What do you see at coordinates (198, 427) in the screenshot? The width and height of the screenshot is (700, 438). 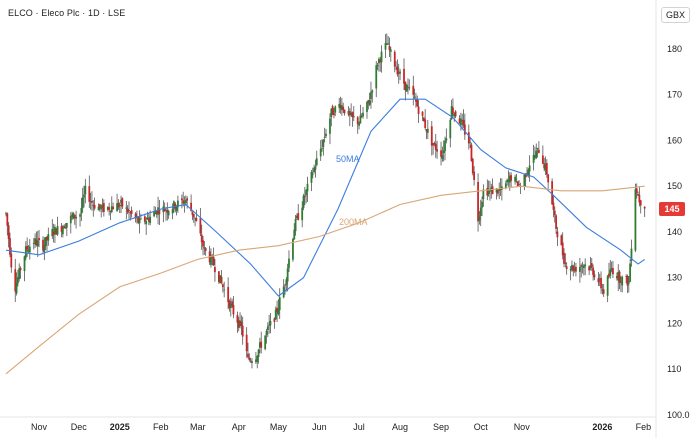 I see `x-tick-label: Mar` at bounding box center [198, 427].